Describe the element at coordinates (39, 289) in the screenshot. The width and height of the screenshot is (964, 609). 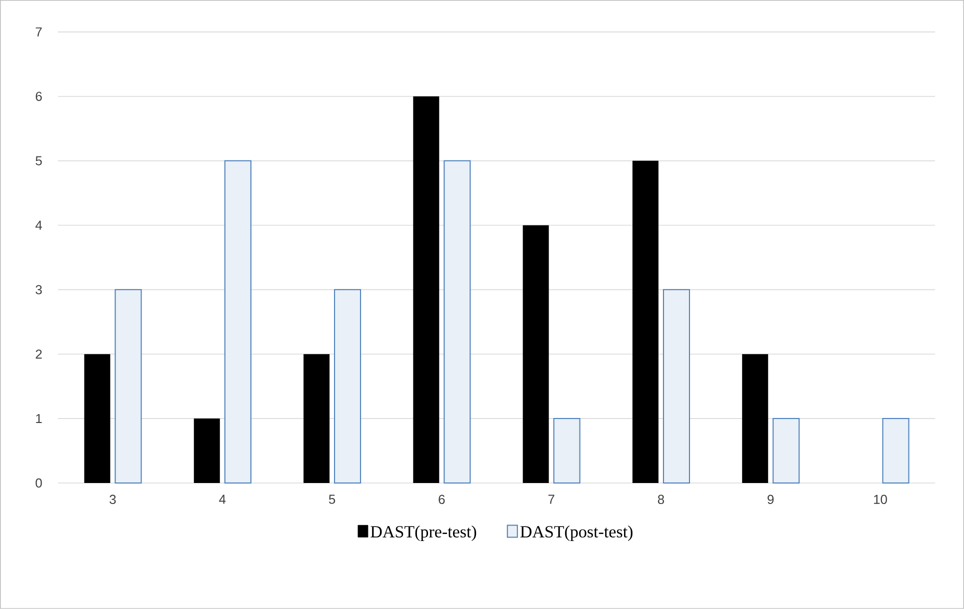
I see `y-tick-label: 3` at that location.